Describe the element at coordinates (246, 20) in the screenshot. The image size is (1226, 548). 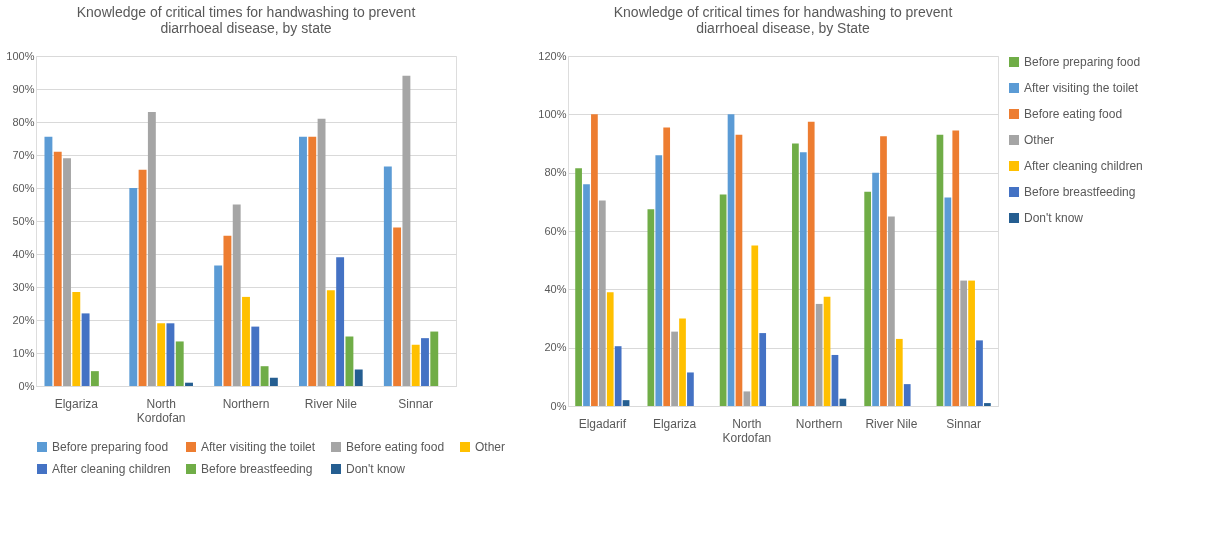
I see `chart-title: Knowledge of critical times for handwashing to prevent diarrhoeal disease, by state` at that location.